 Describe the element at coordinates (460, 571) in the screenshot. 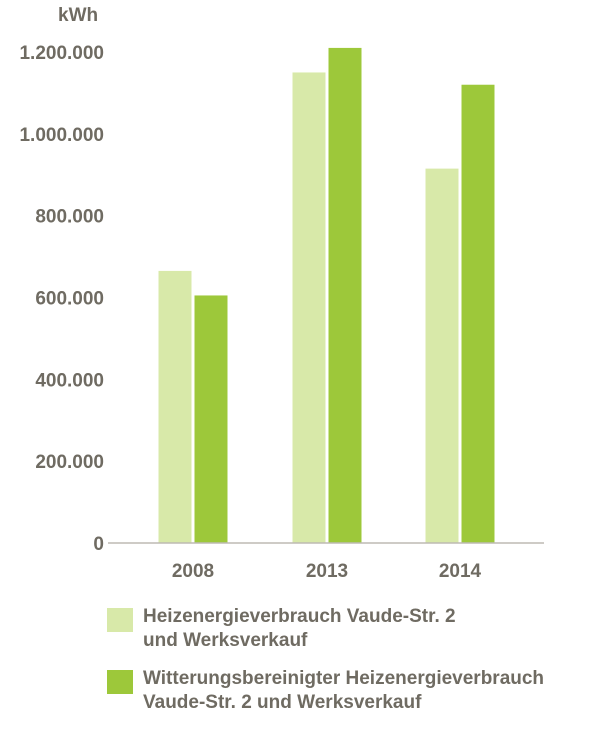

I see `x-tick-label: 2014` at that location.